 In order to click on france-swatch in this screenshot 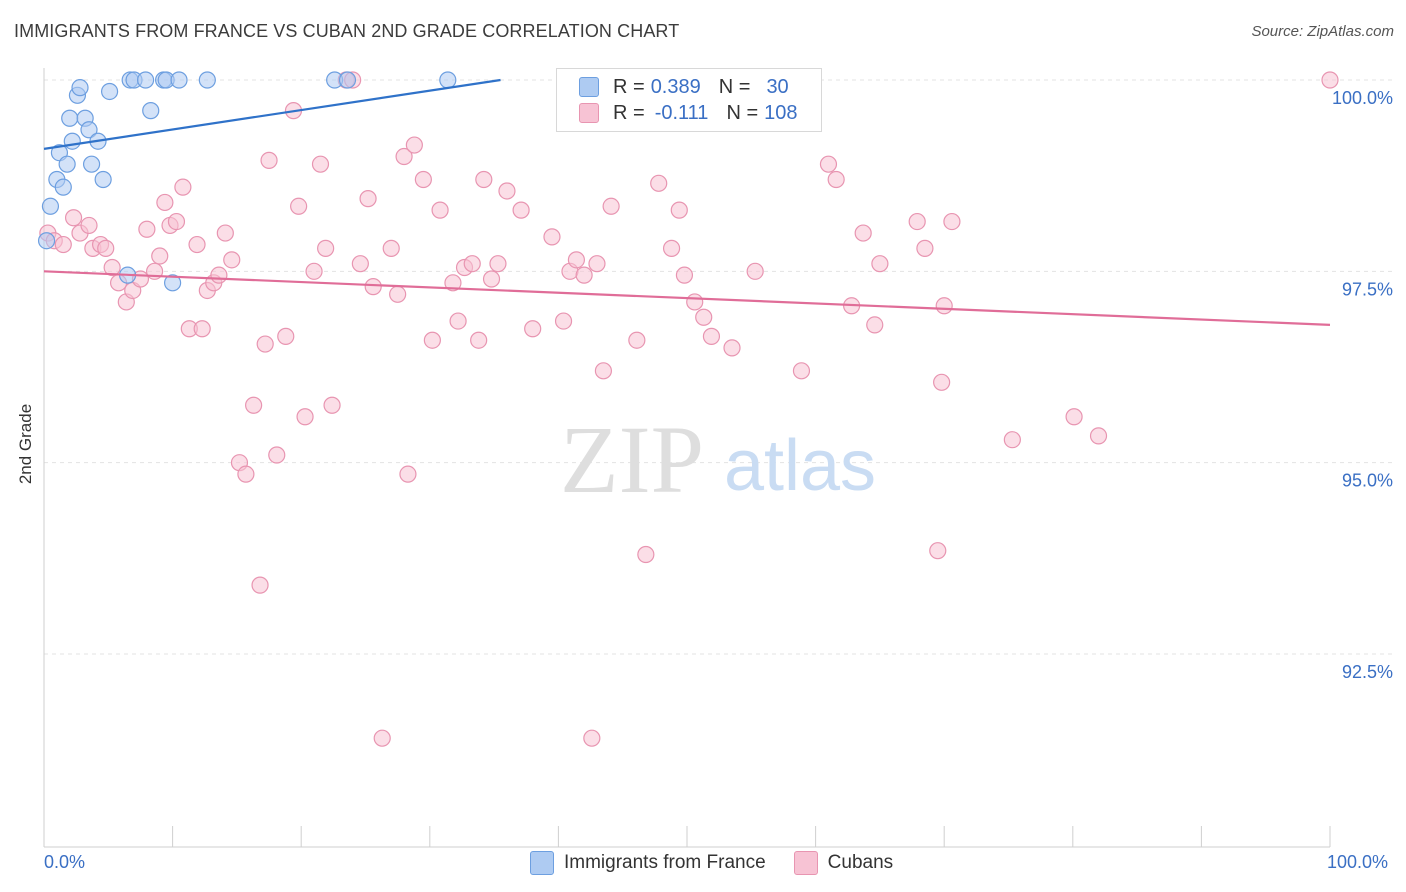, I will do `click(589, 87)`.